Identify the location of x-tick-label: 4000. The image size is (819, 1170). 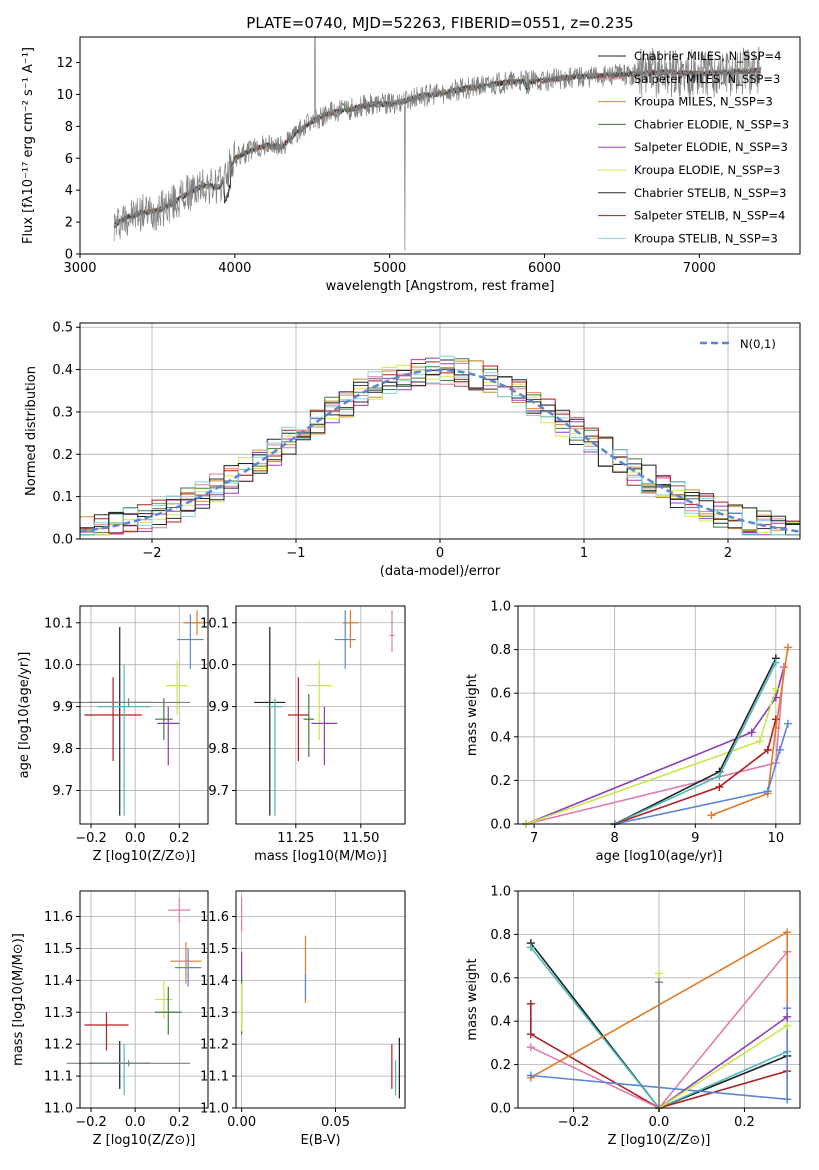
(234, 268).